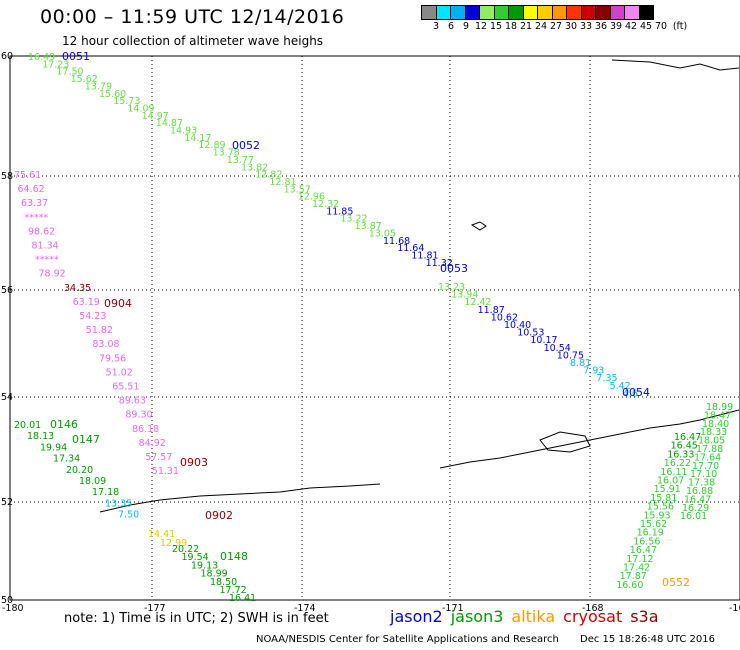 Image resolution: width=740 pixels, height=650 pixels. Describe the element at coordinates (305, 608) in the screenshot. I see `longitude-label: -174` at that location.